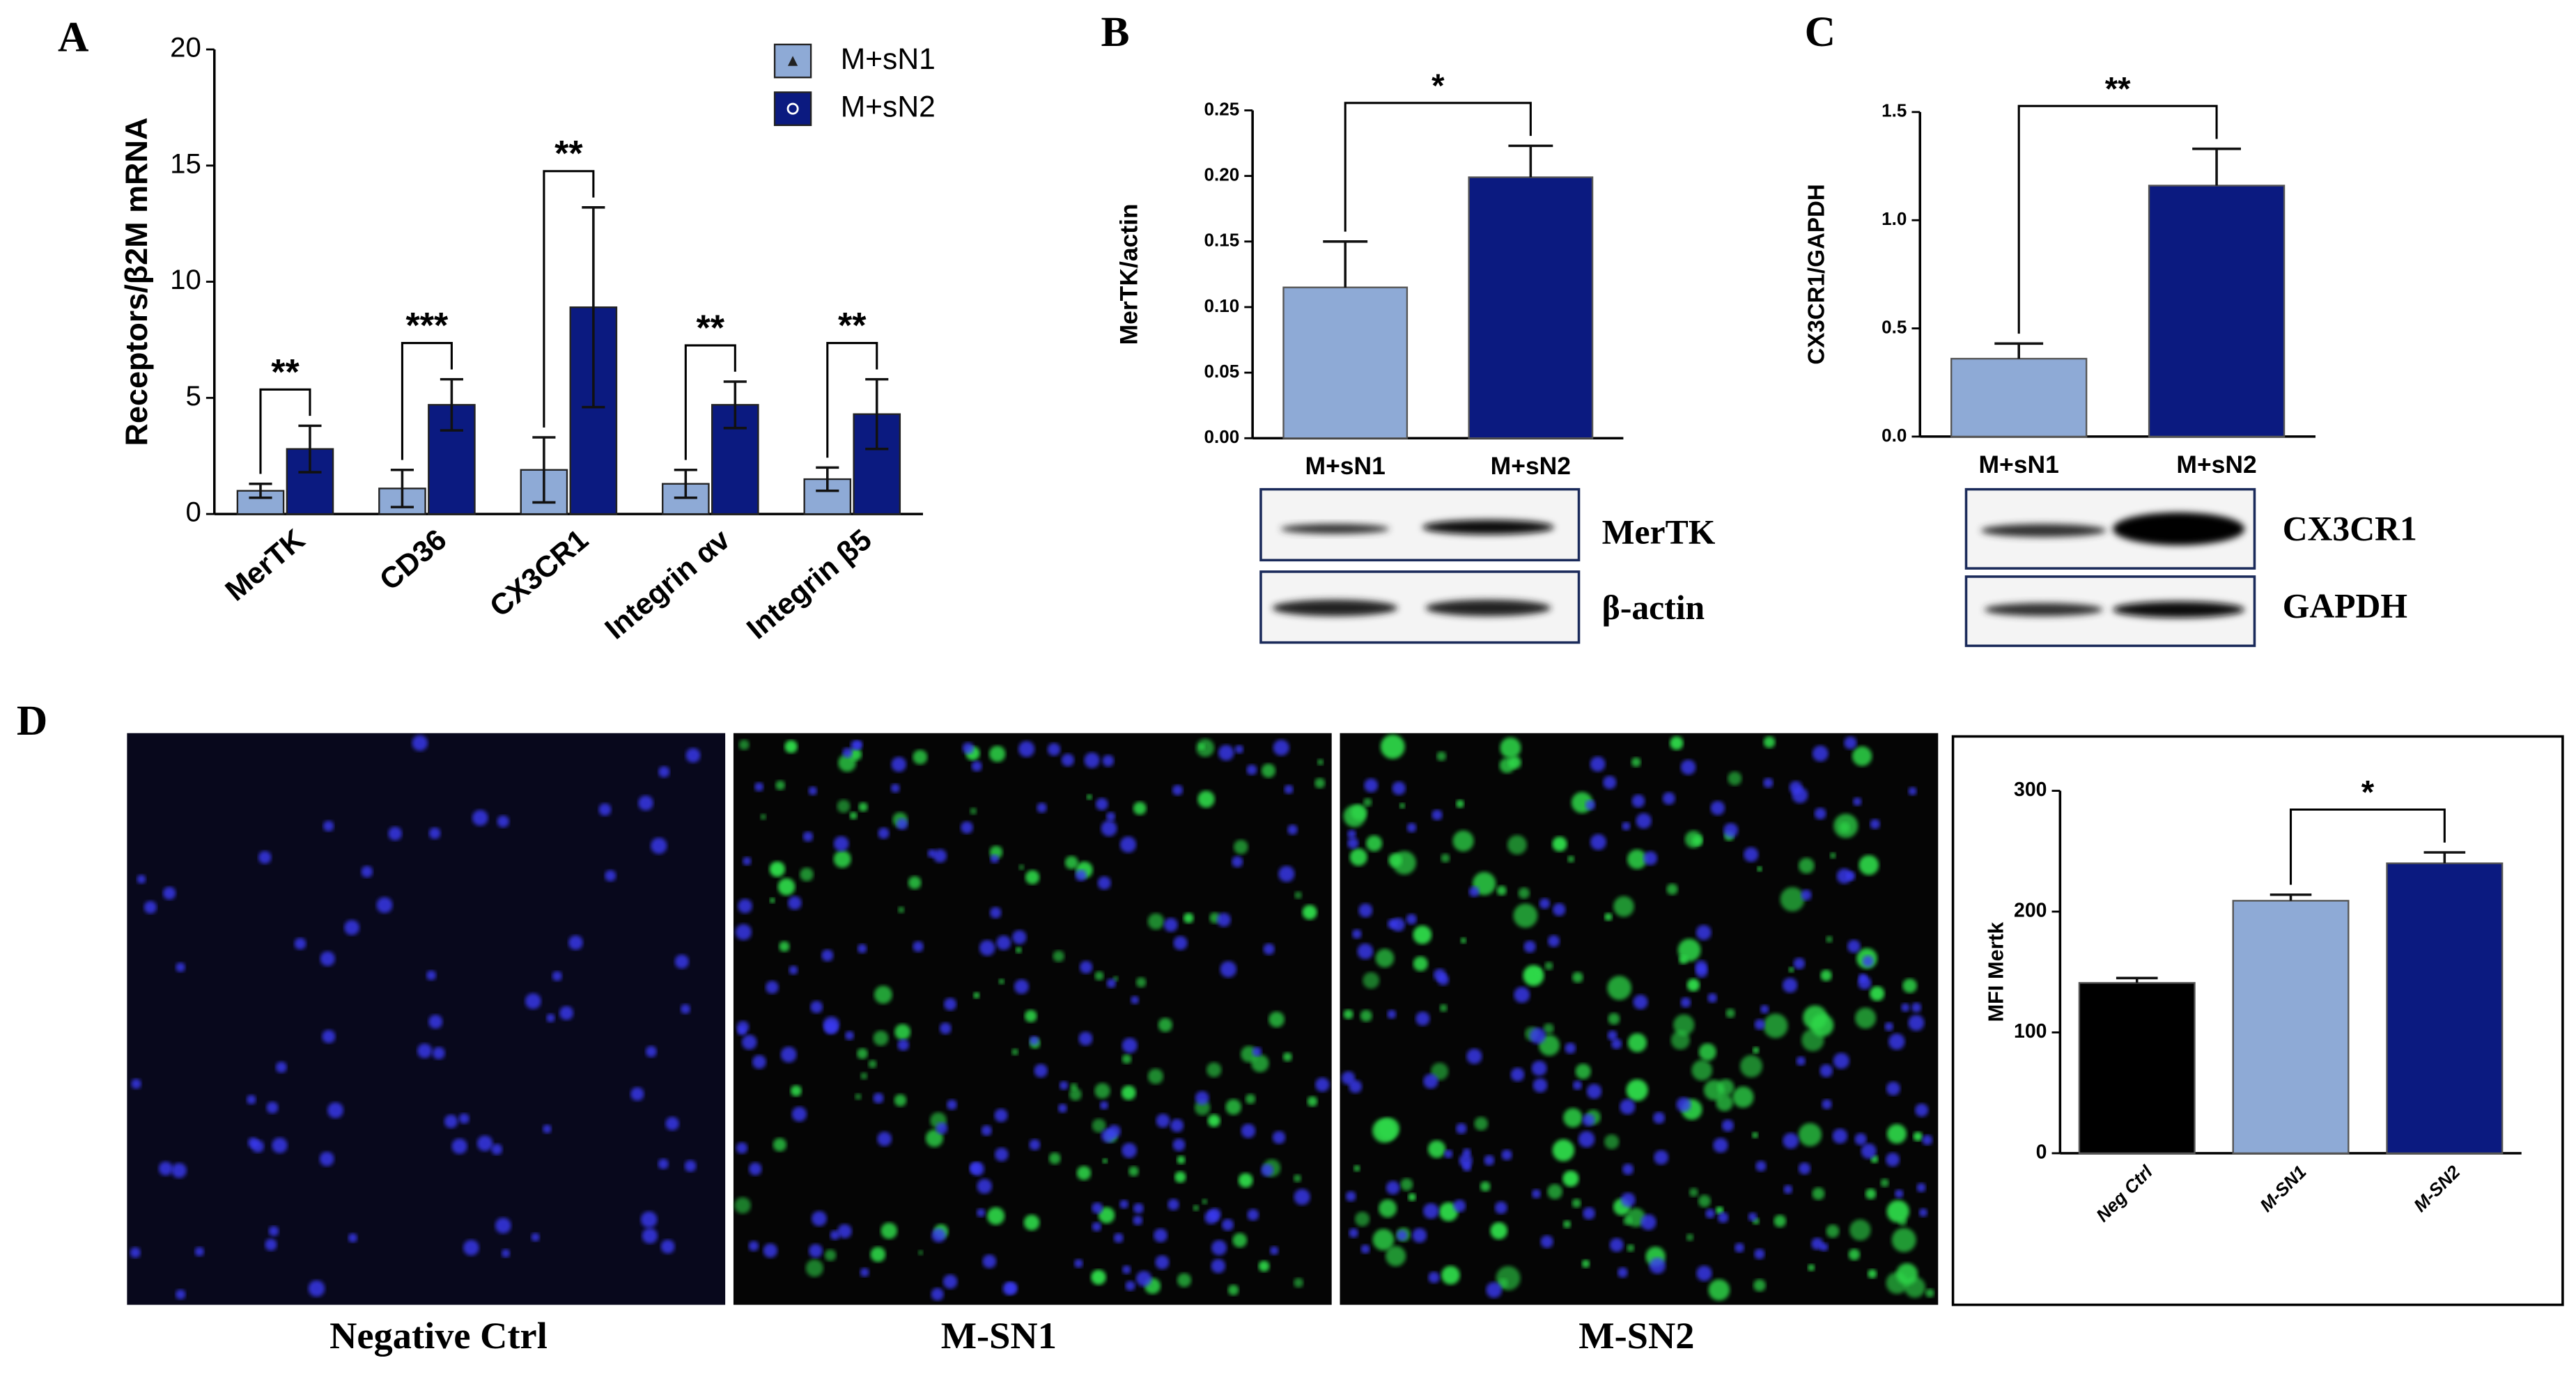 This screenshot has height=1374, width=2576. Describe the element at coordinates (2030, 911) in the screenshot. I see `y-tick-label: 200` at that location.